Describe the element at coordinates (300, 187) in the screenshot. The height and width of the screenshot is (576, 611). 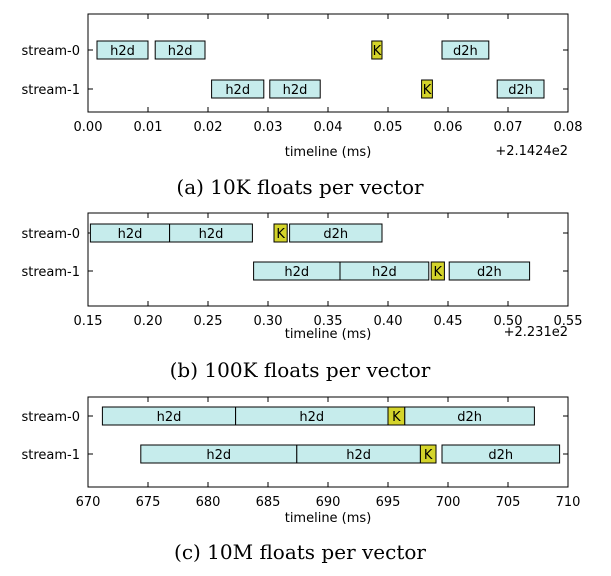
I see `subfigure-caption: (a) 10K floats per vector` at that location.